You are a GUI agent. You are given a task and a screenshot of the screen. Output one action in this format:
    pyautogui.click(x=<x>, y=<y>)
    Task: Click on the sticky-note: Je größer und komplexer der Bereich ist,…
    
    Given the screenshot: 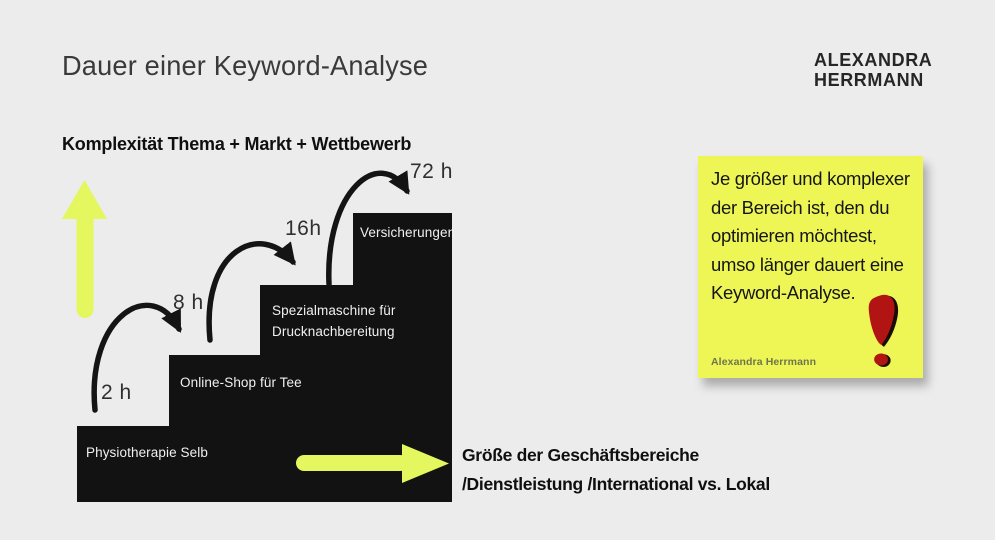 What is the action you would take?
    pyautogui.click(x=810, y=267)
    